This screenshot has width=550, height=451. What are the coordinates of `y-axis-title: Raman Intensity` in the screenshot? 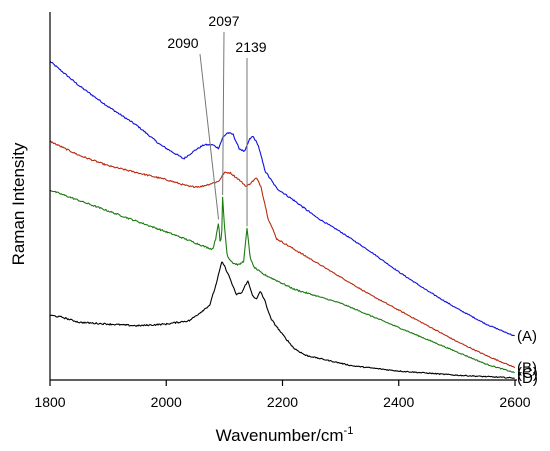 It's located at (18, 203).